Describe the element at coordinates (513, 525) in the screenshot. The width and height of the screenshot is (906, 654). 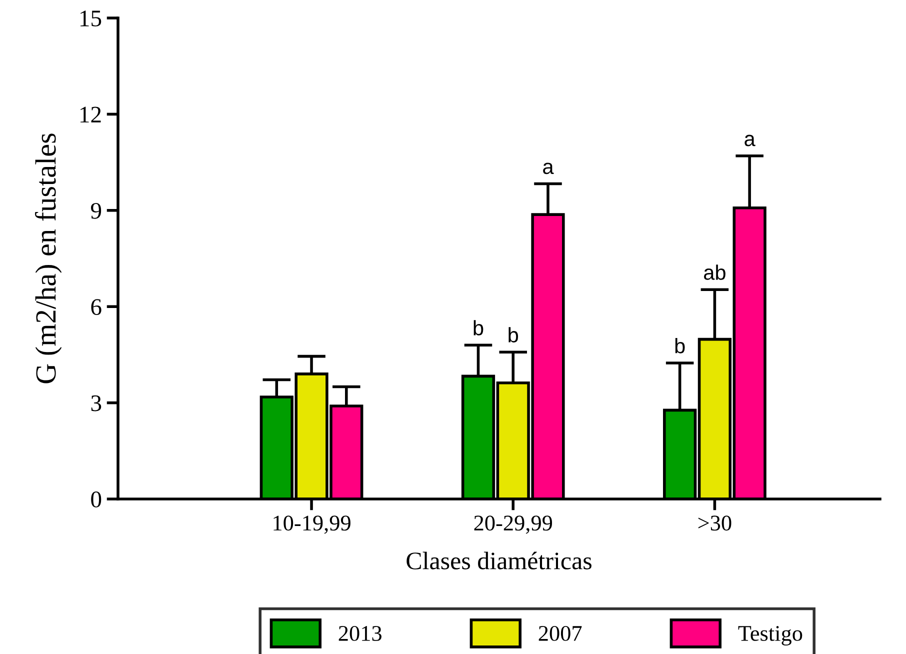
I see `x-tick-label: 20-29,99` at that location.